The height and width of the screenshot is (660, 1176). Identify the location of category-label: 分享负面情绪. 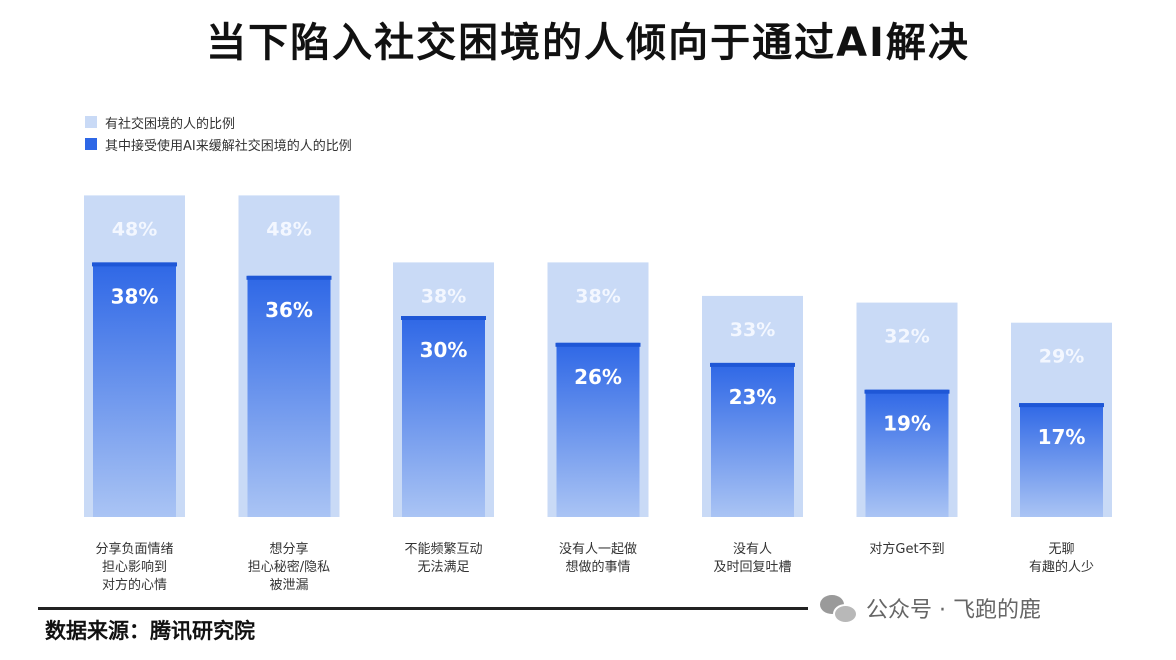
(134, 549).